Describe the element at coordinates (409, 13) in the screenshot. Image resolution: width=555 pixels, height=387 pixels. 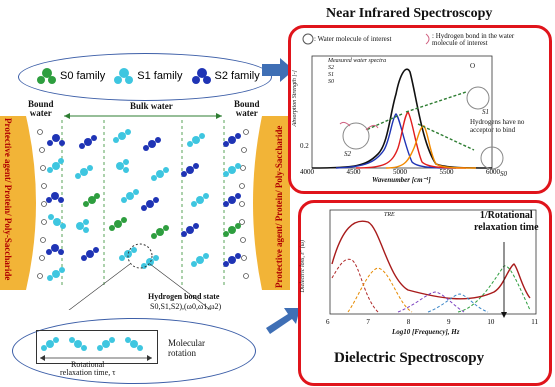
I see `nir-title: Near Infrared Spectroscopy` at that location.